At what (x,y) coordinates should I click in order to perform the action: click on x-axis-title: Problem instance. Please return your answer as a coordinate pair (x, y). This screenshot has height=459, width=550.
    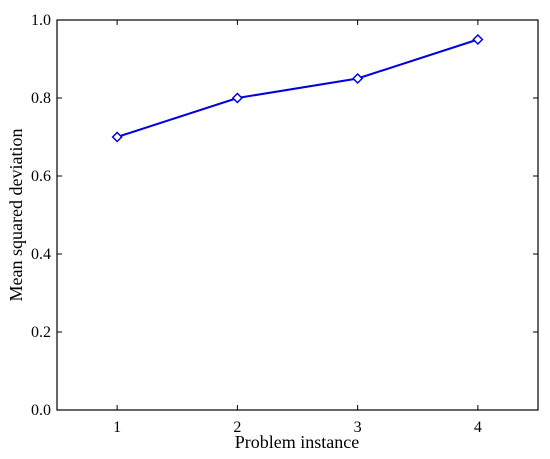
    Looking at the image, I should click on (297, 442).